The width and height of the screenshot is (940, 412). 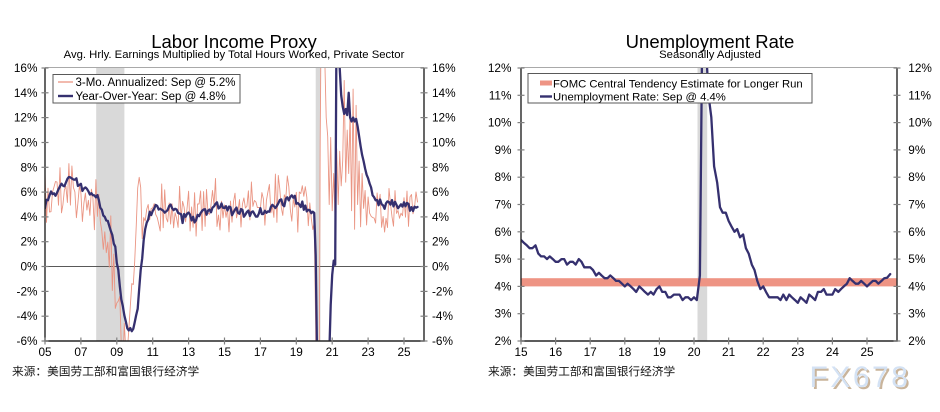 What do you see at coordinates (625, 352) in the screenshot?
I see `svg-text: 18` at bounding box center [625, 352].